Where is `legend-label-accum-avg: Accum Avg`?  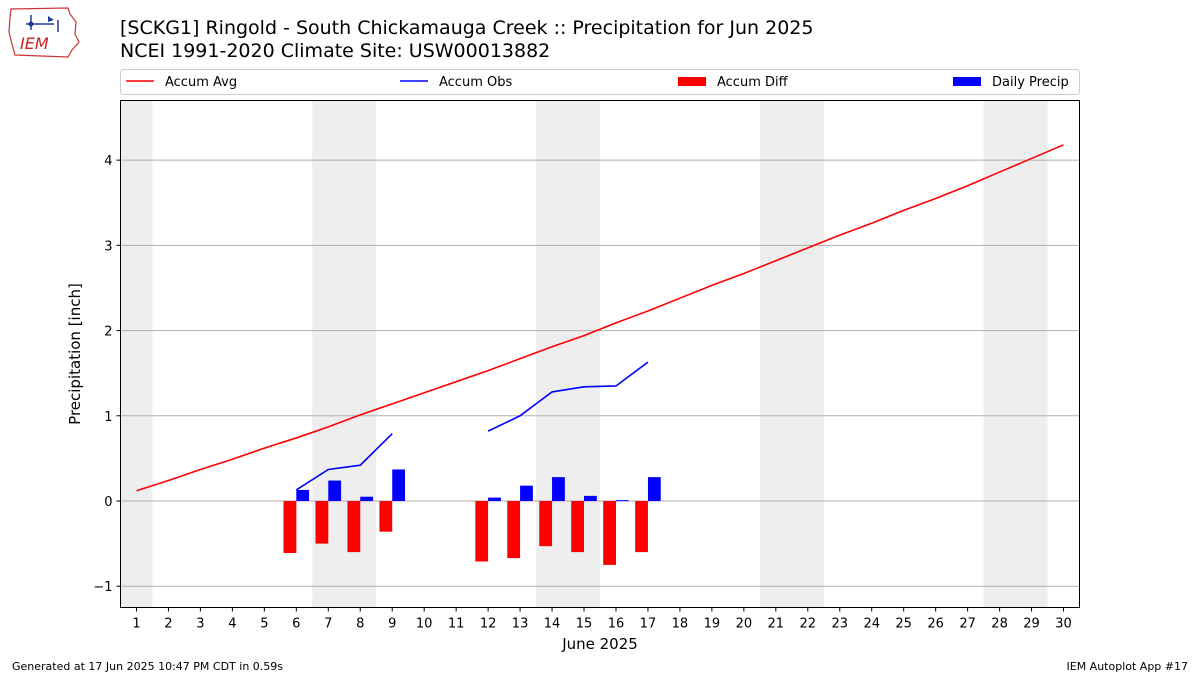
legend-label-accum-avg: Accum Avg is located at coordinates (201, 82).